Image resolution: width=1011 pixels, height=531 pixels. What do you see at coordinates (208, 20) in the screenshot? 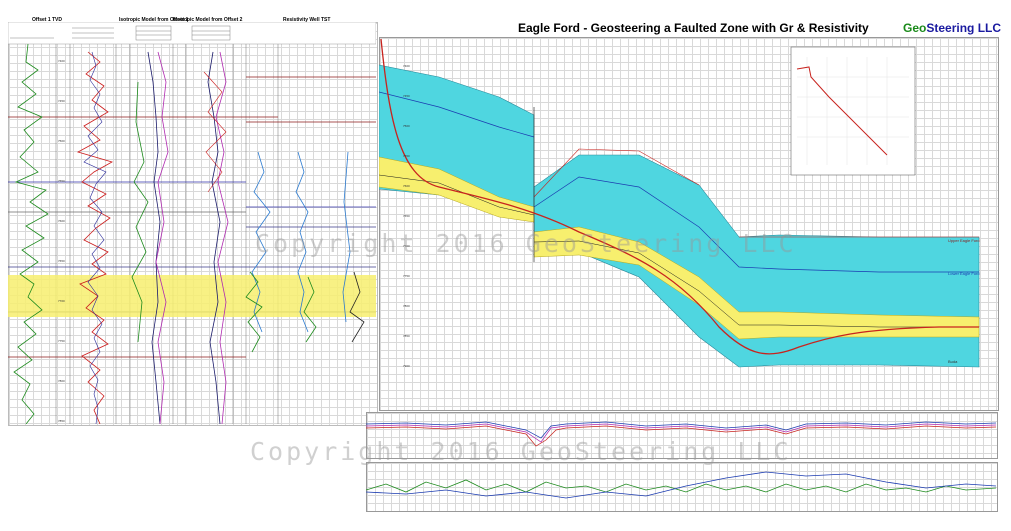
I see `track-title-model2: Isotropic Model from Offset 2` at bounding box center [208, 20].